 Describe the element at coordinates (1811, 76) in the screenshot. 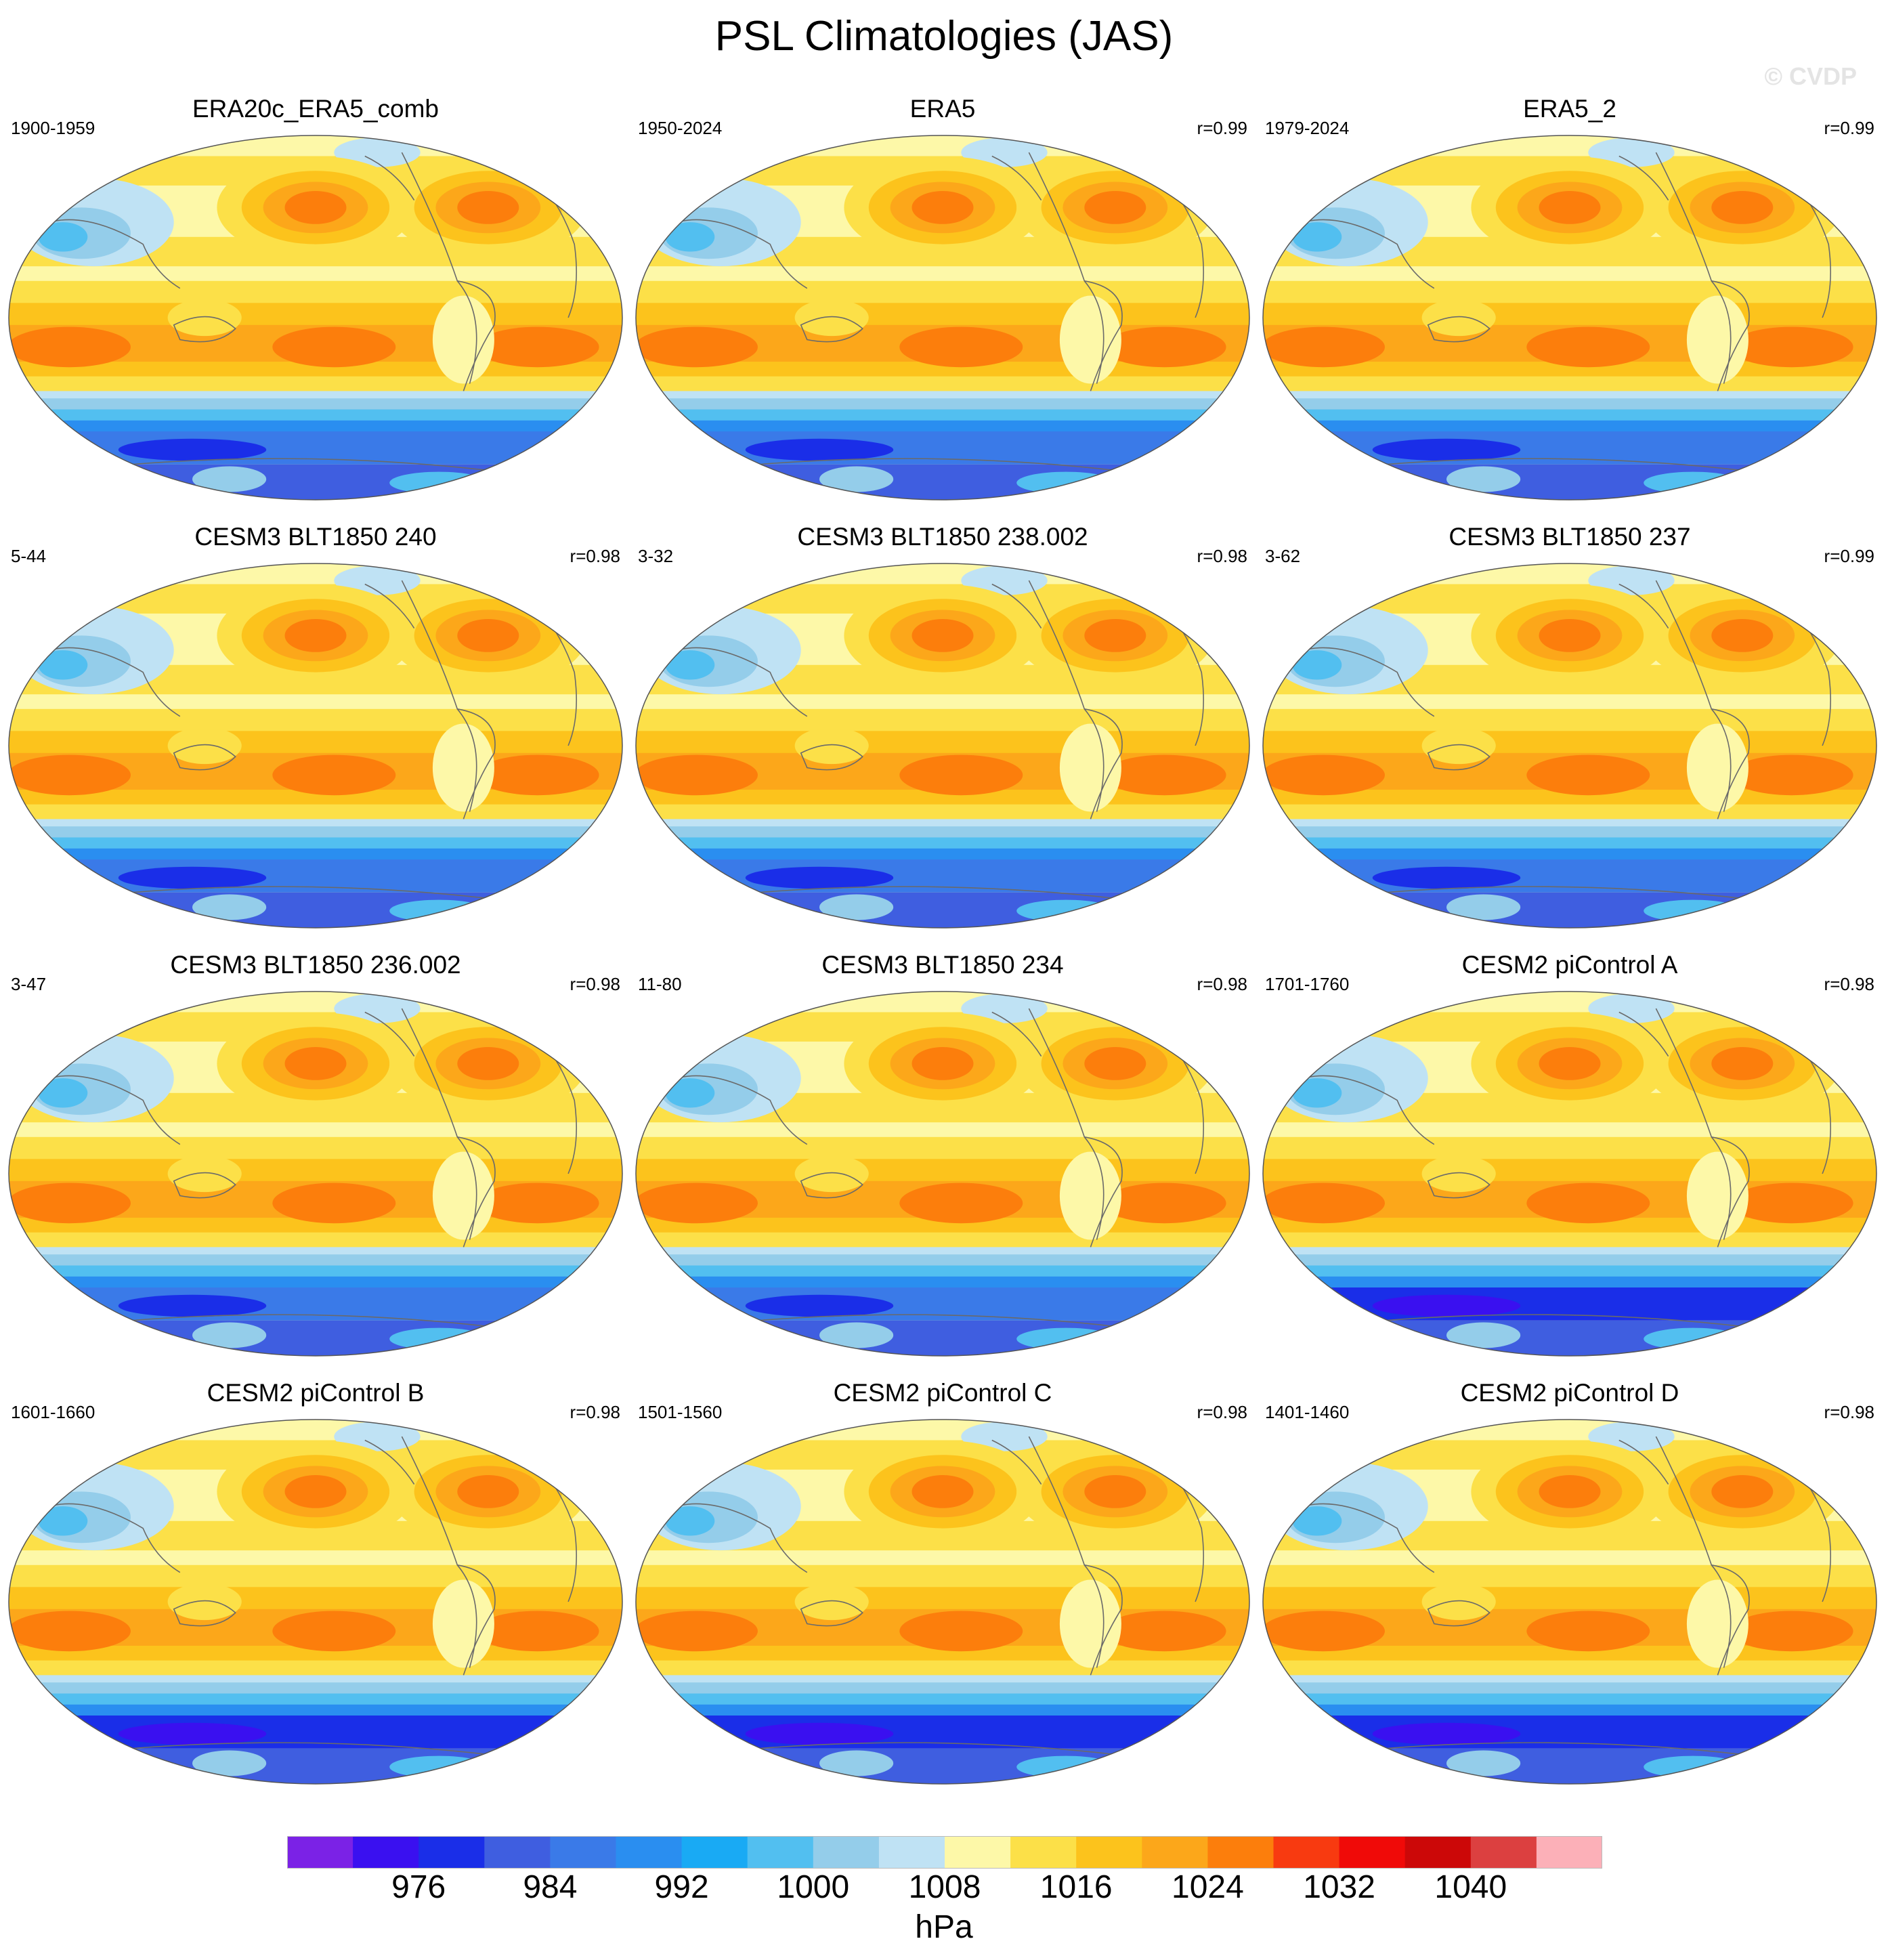

I see `watermark: © CVDP` at that location.